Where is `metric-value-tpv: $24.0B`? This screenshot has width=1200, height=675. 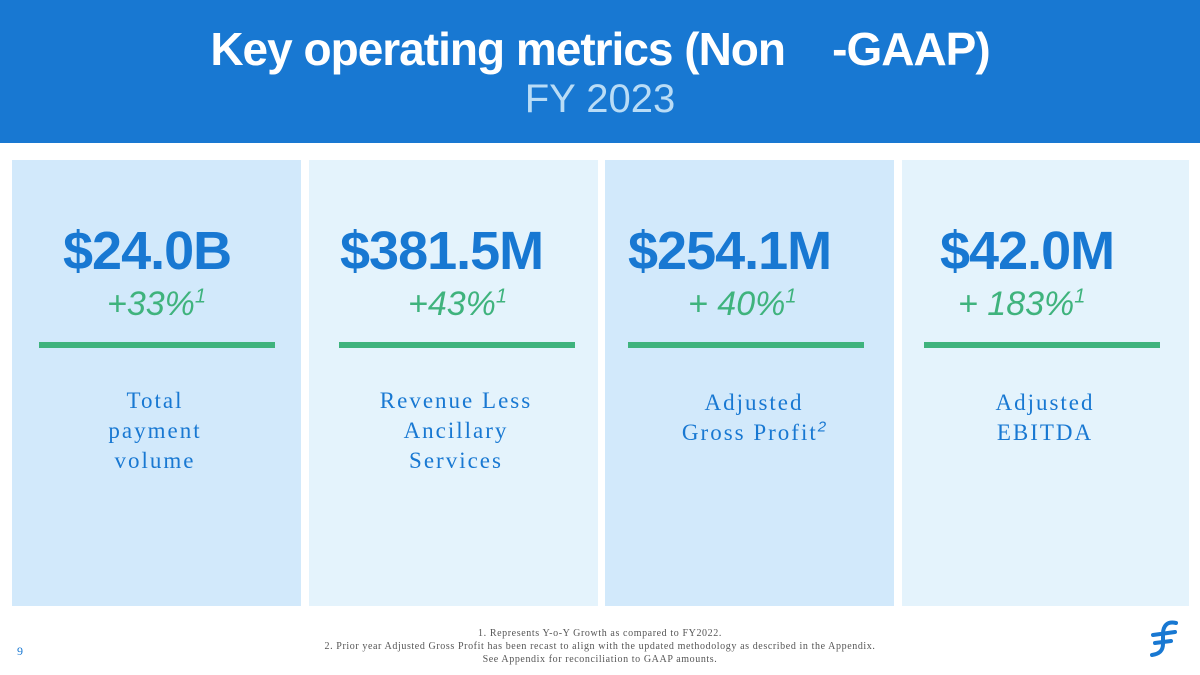 metric-value-tpv: $24.0B is located at coordinates (147, 251).